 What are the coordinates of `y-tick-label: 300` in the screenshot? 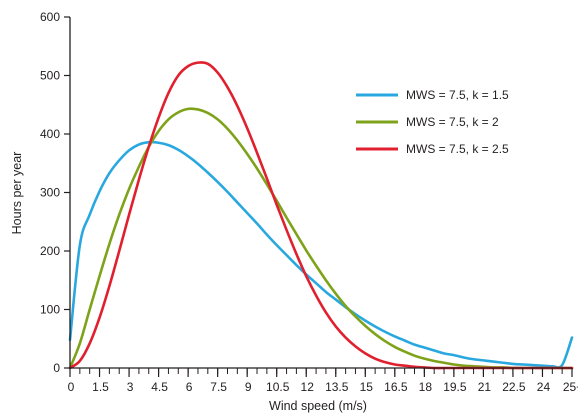 It's located at (50, 193).